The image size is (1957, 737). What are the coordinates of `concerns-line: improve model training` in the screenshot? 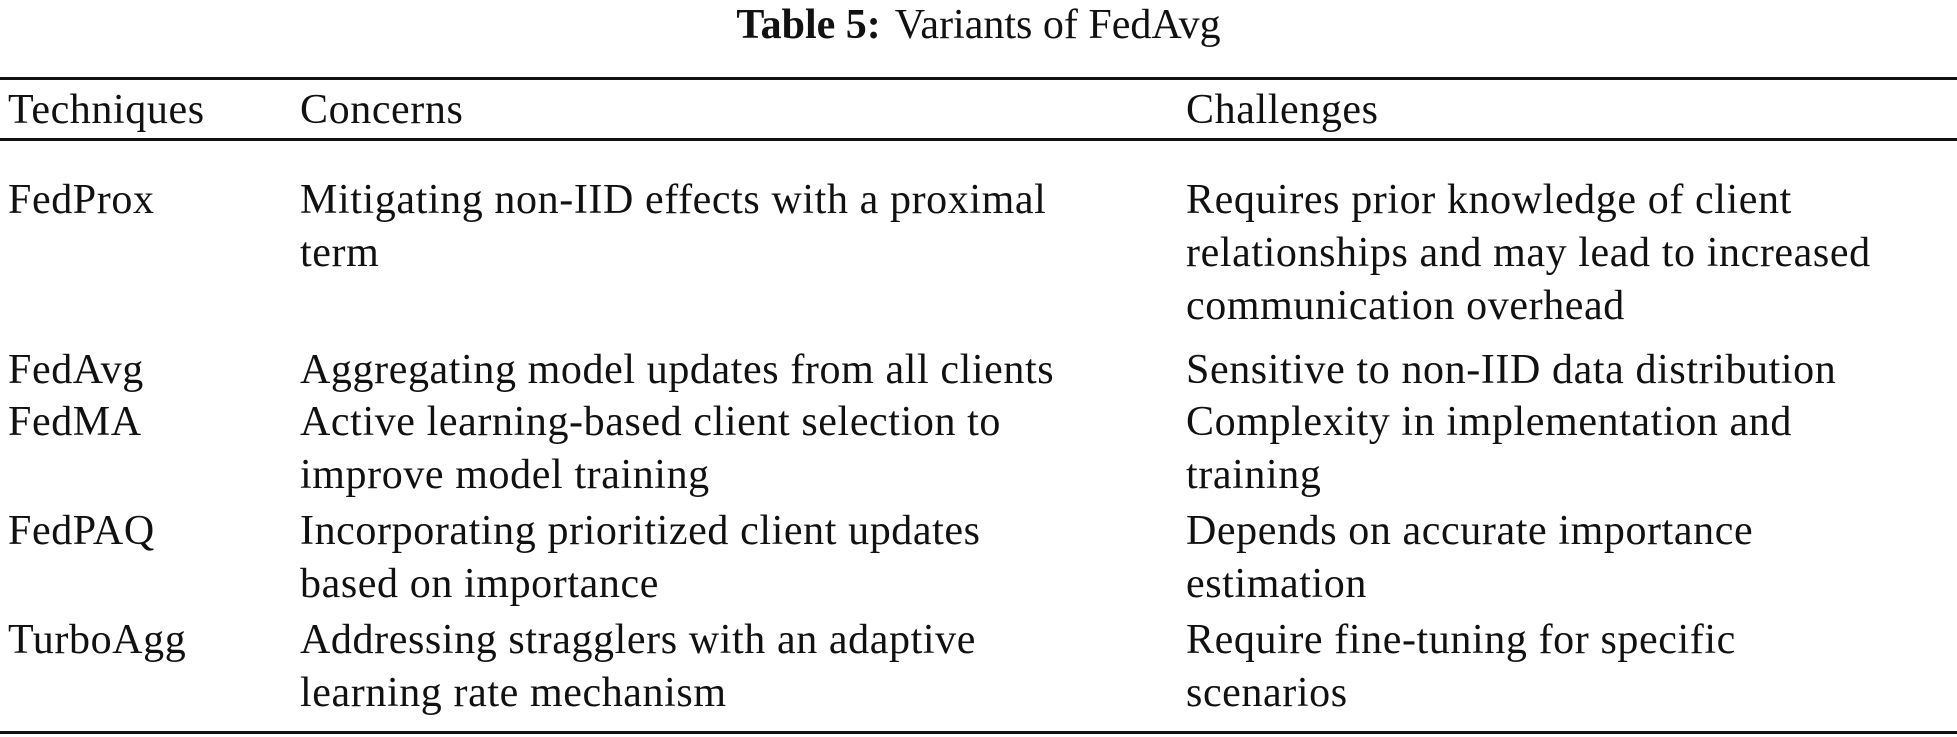 It's located at (505, 475).